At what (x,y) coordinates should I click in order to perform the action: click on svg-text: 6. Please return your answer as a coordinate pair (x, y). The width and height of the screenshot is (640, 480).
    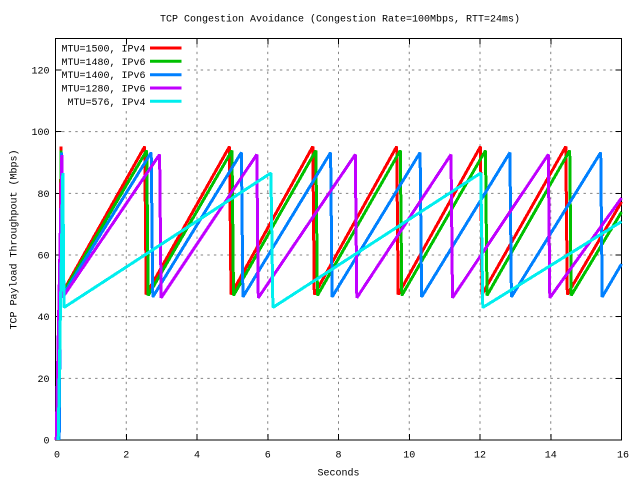
    Looking at the image, I should click on (268, 456).